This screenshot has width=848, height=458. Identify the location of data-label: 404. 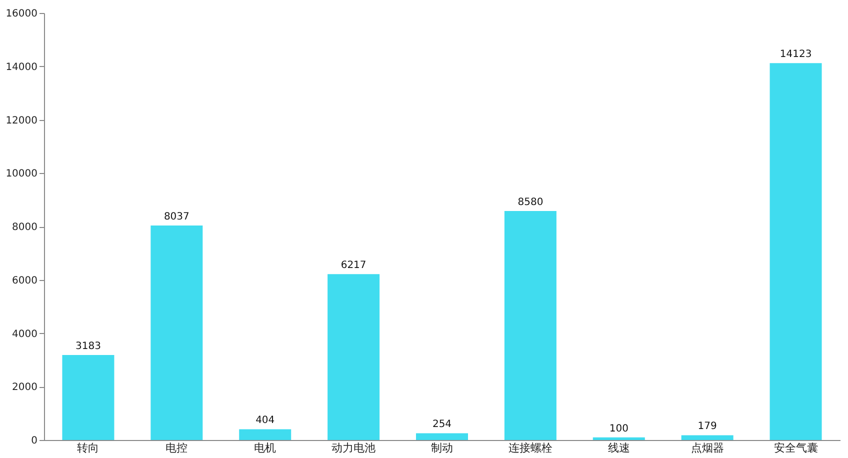
(265, 420).